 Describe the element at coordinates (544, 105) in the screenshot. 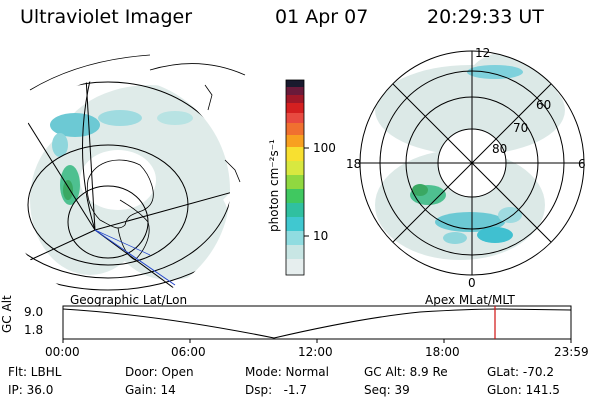

I see `lat-label-60: 60` at that location.